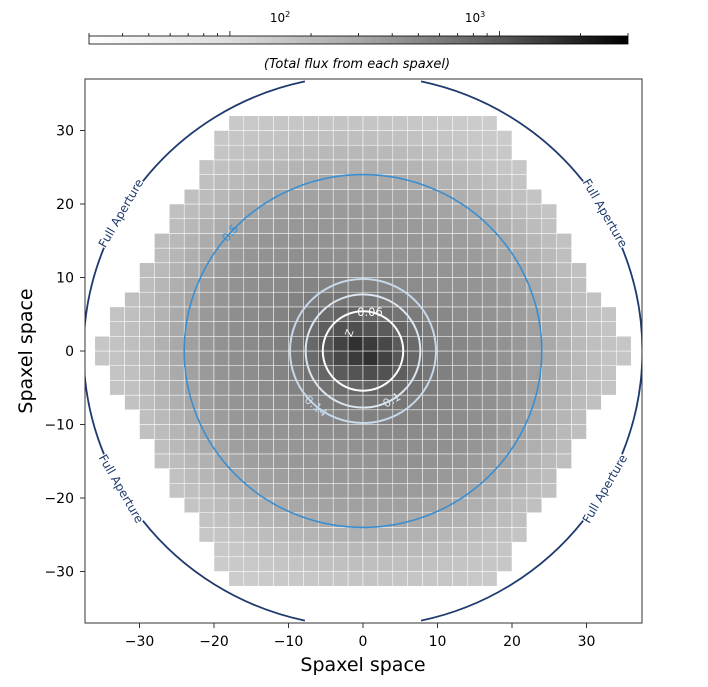  I want to click on y-tick-label: −10, so click(59, 426).